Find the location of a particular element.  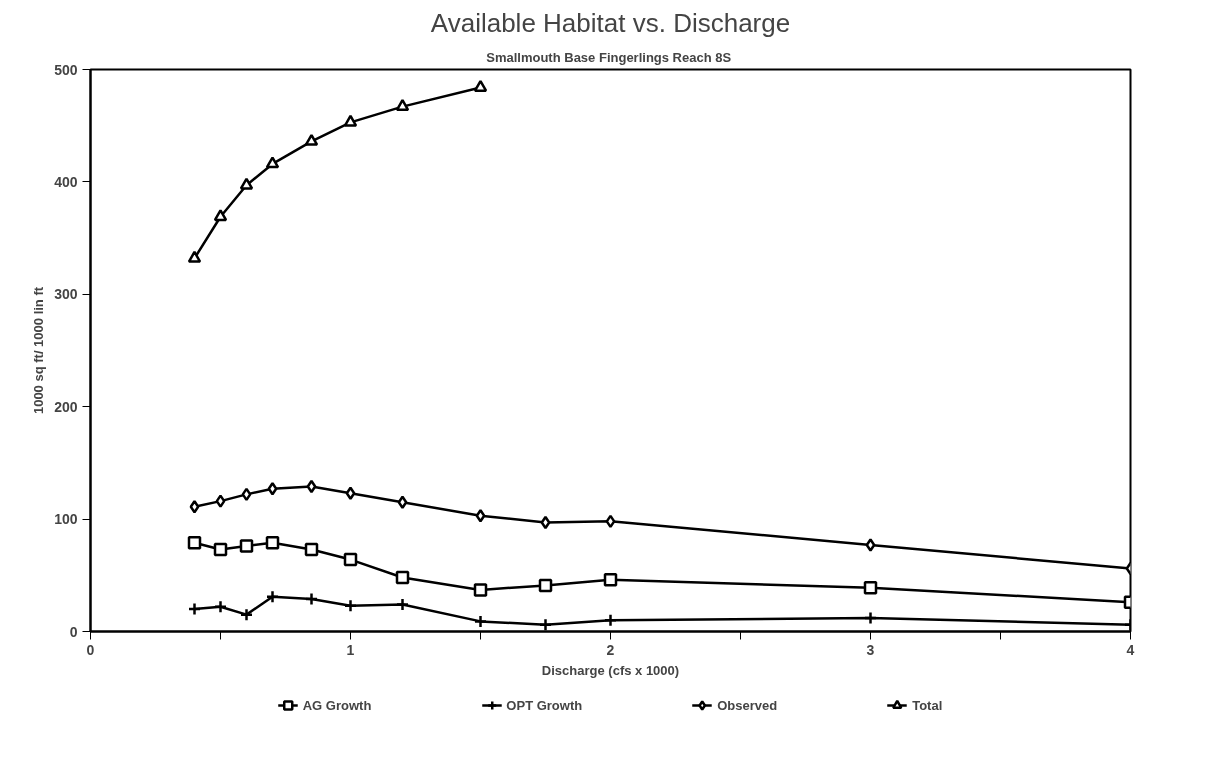

y-tick-label: 100 is located at coordinates (66, 519).